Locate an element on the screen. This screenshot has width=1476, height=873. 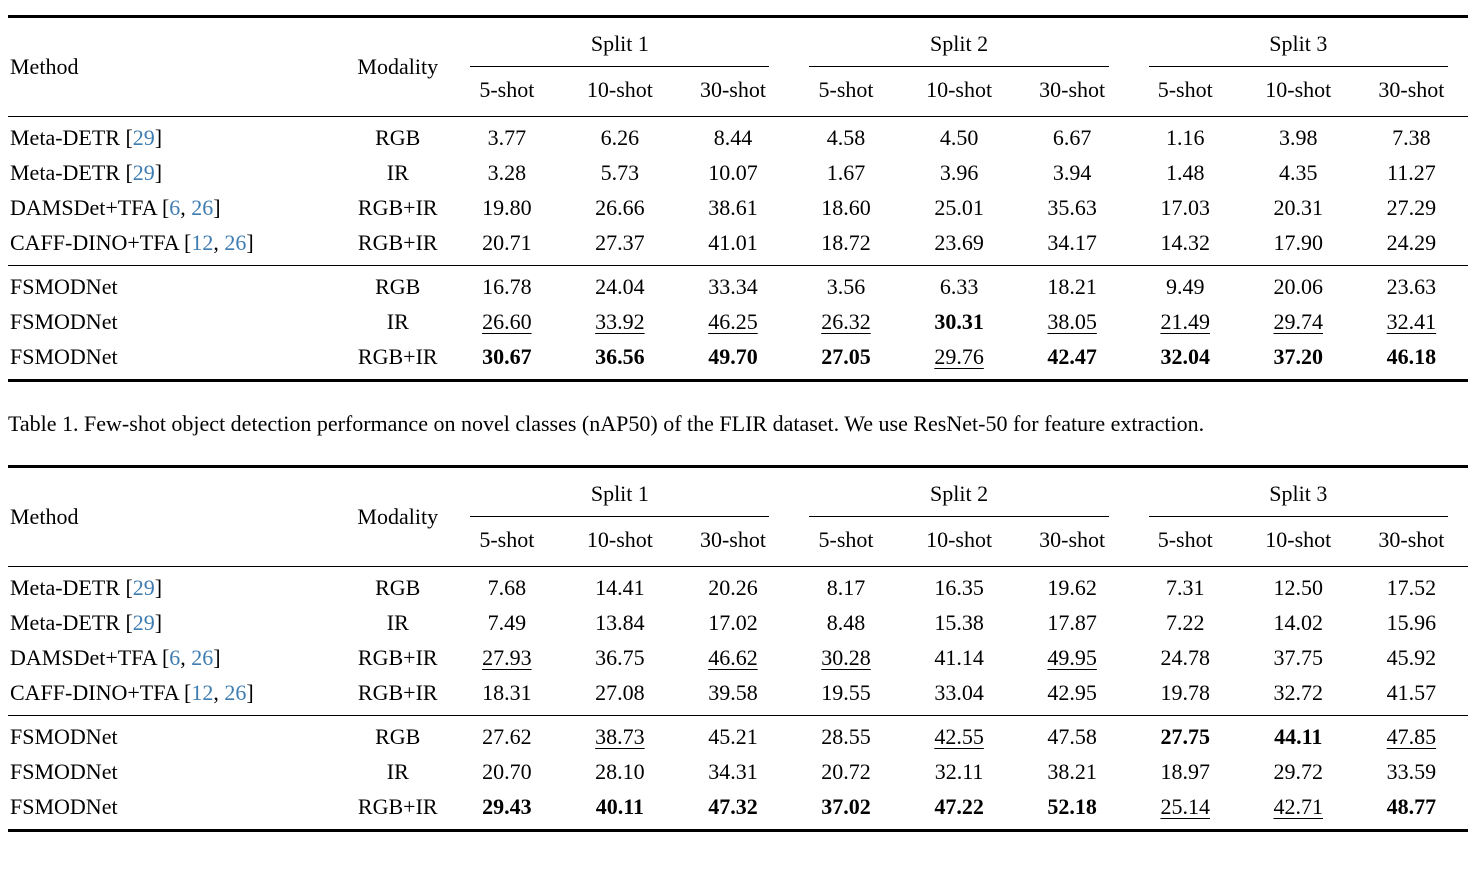
value-cell: 17.87 is located at coordinates (1072, 622).